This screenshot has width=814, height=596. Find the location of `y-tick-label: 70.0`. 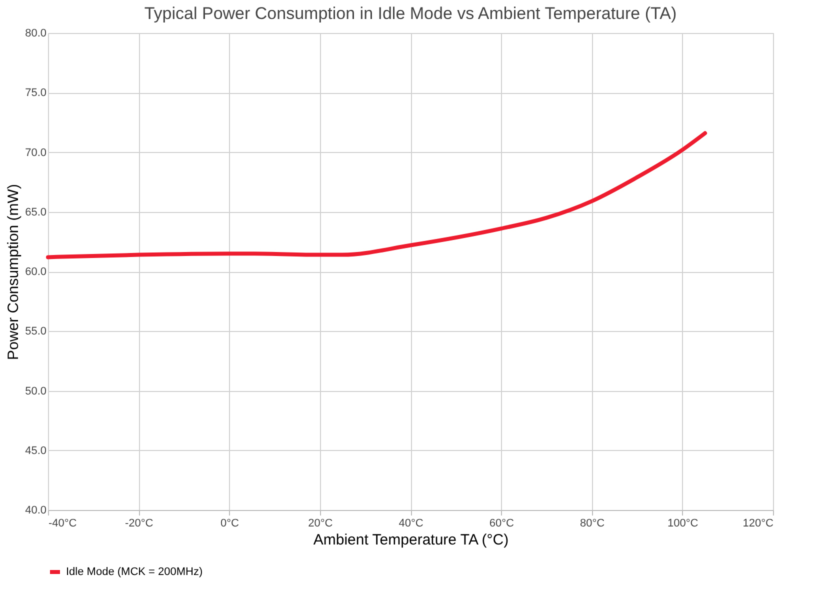

y-tick-label: 70.0 is located at coordinates (35, 152).